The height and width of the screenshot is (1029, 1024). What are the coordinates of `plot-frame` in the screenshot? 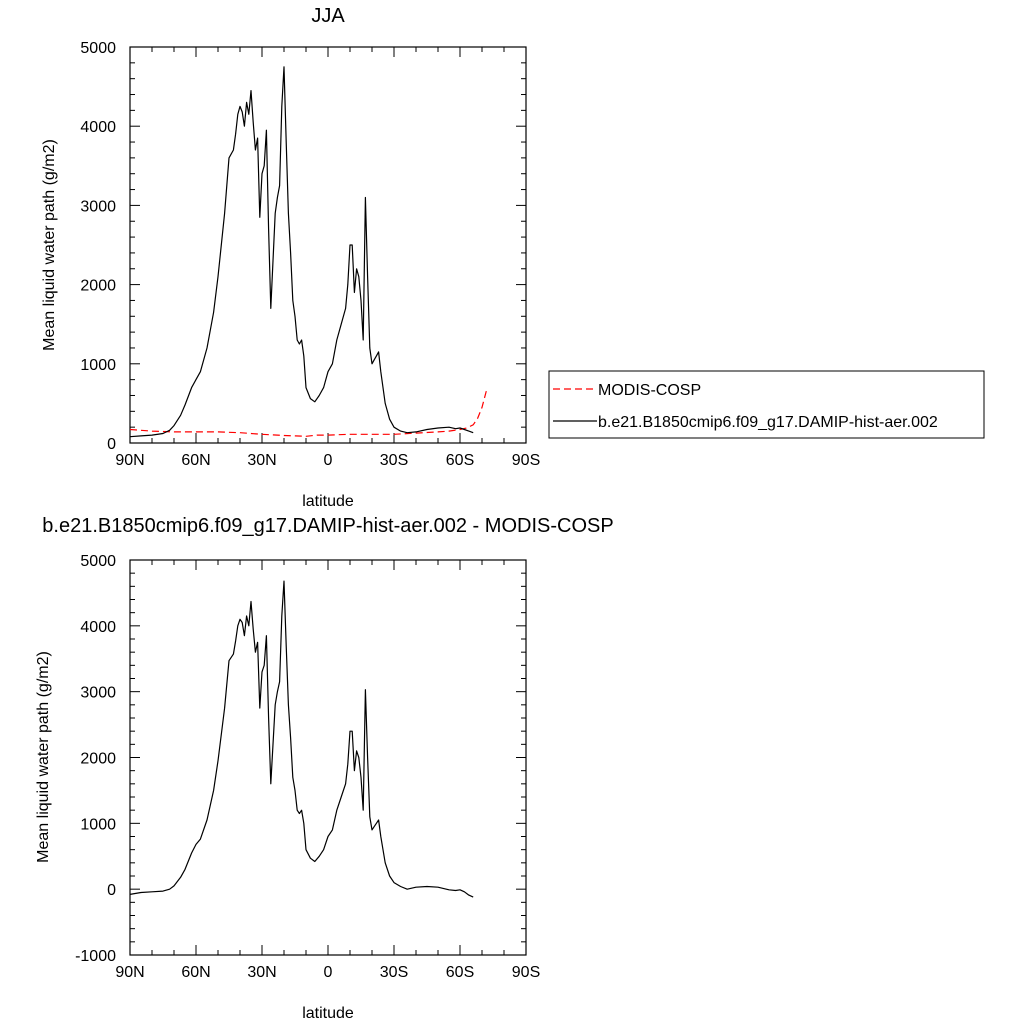 It's located at (328, 757).